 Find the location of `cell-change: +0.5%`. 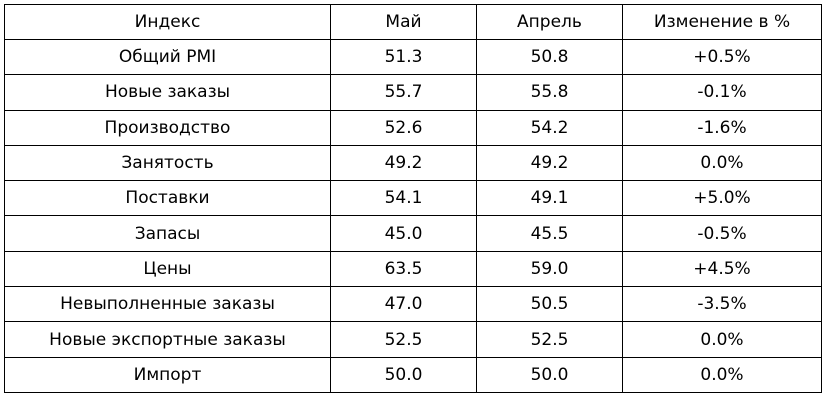

cell-change: +0.5% is located at coordinates (722, 57).